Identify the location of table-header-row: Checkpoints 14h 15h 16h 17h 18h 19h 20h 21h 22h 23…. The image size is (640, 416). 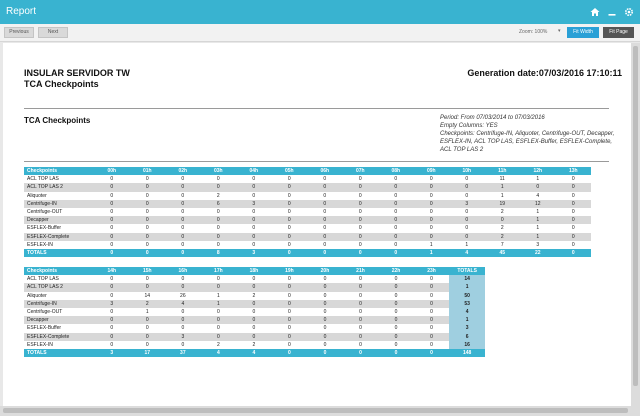
(254, 271).